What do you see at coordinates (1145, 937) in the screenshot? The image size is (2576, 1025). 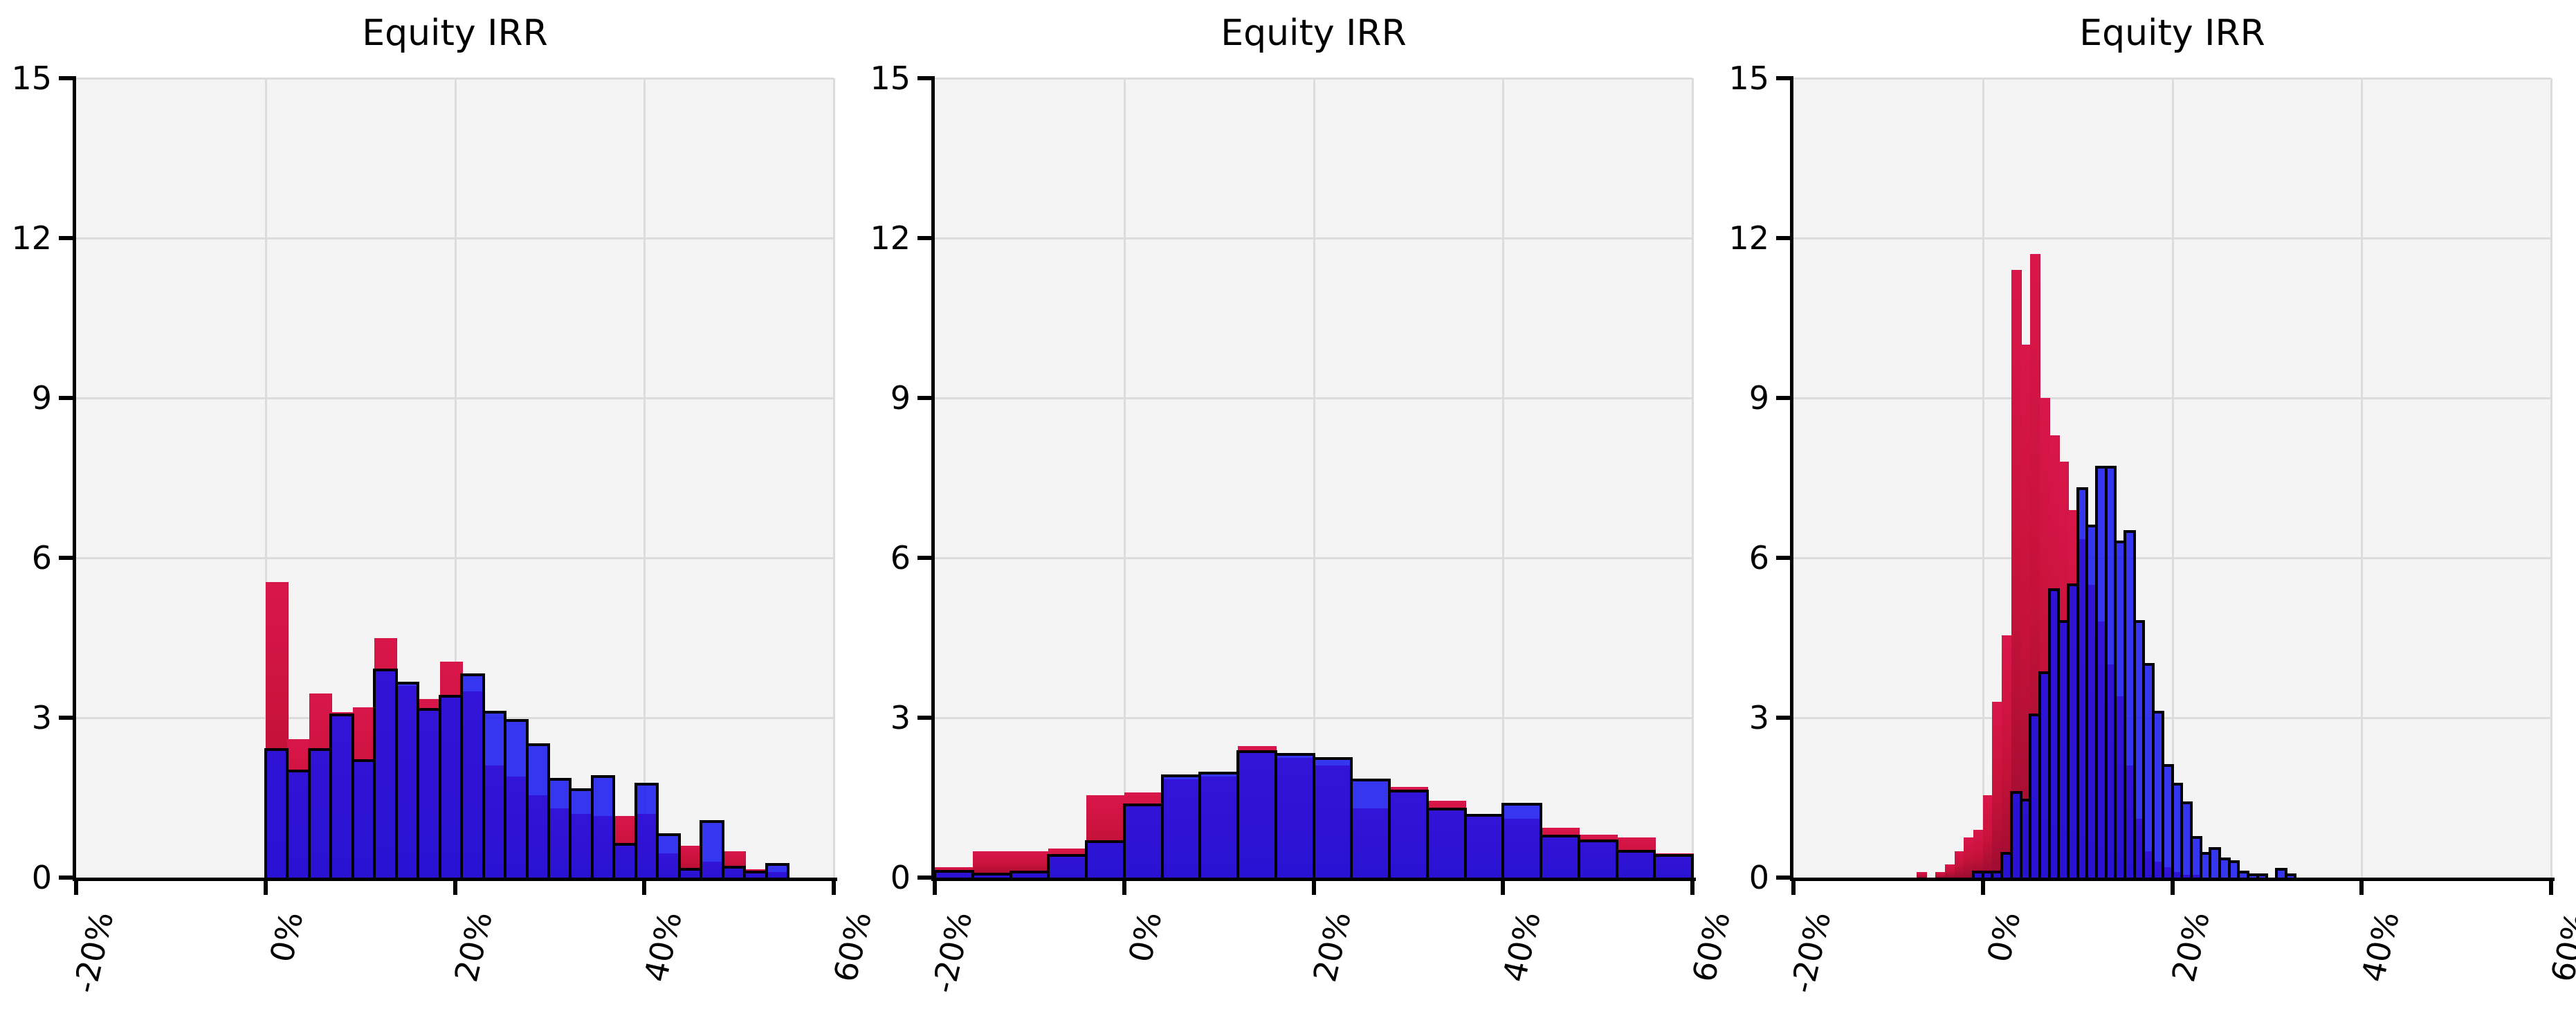 I see `x-tick-label-0: 0%` at bounding box center [1145, 937].